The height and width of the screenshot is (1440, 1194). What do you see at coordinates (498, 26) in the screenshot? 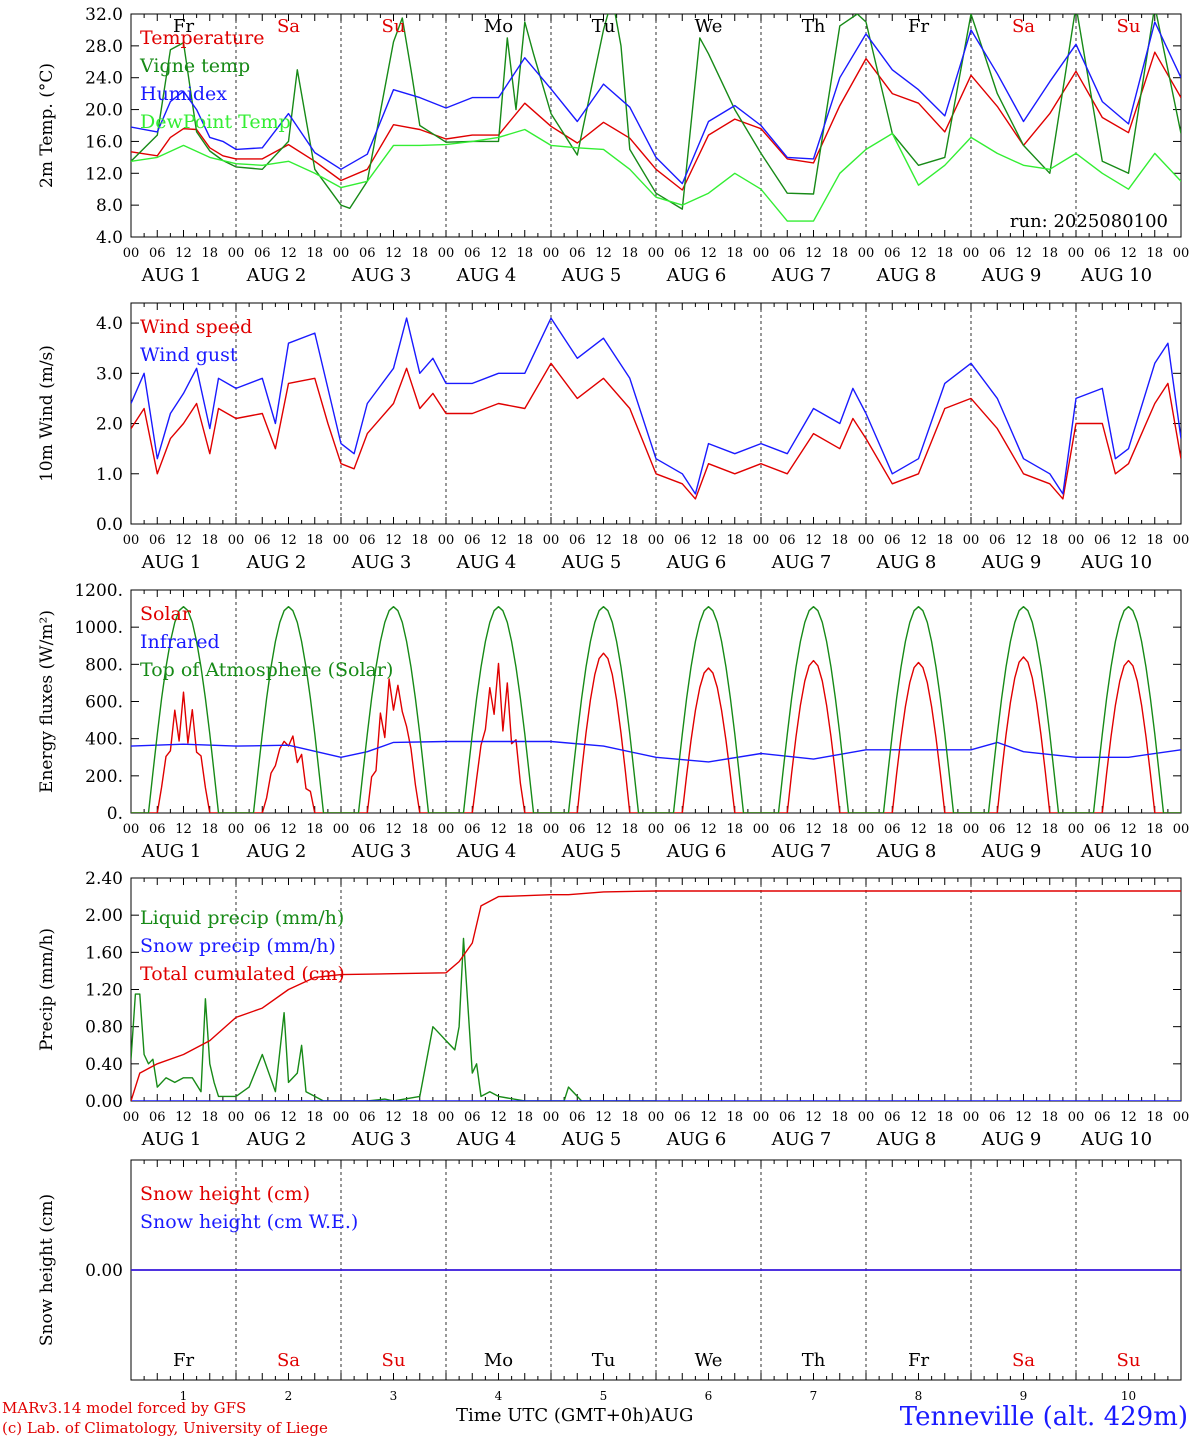
I see `day-name-top: Mo` at bounding box center [498, 26].